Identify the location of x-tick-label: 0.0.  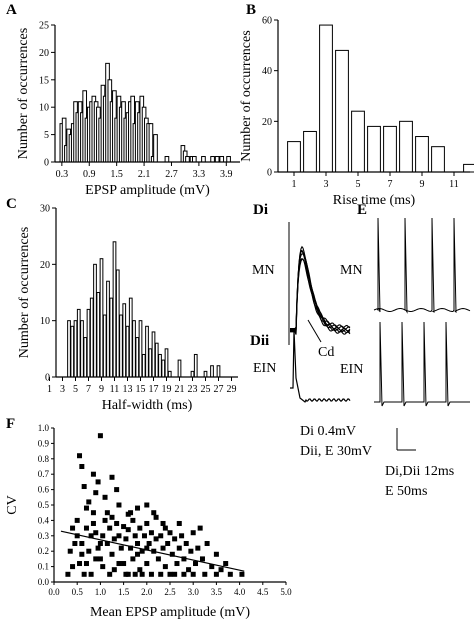
(54, 592).